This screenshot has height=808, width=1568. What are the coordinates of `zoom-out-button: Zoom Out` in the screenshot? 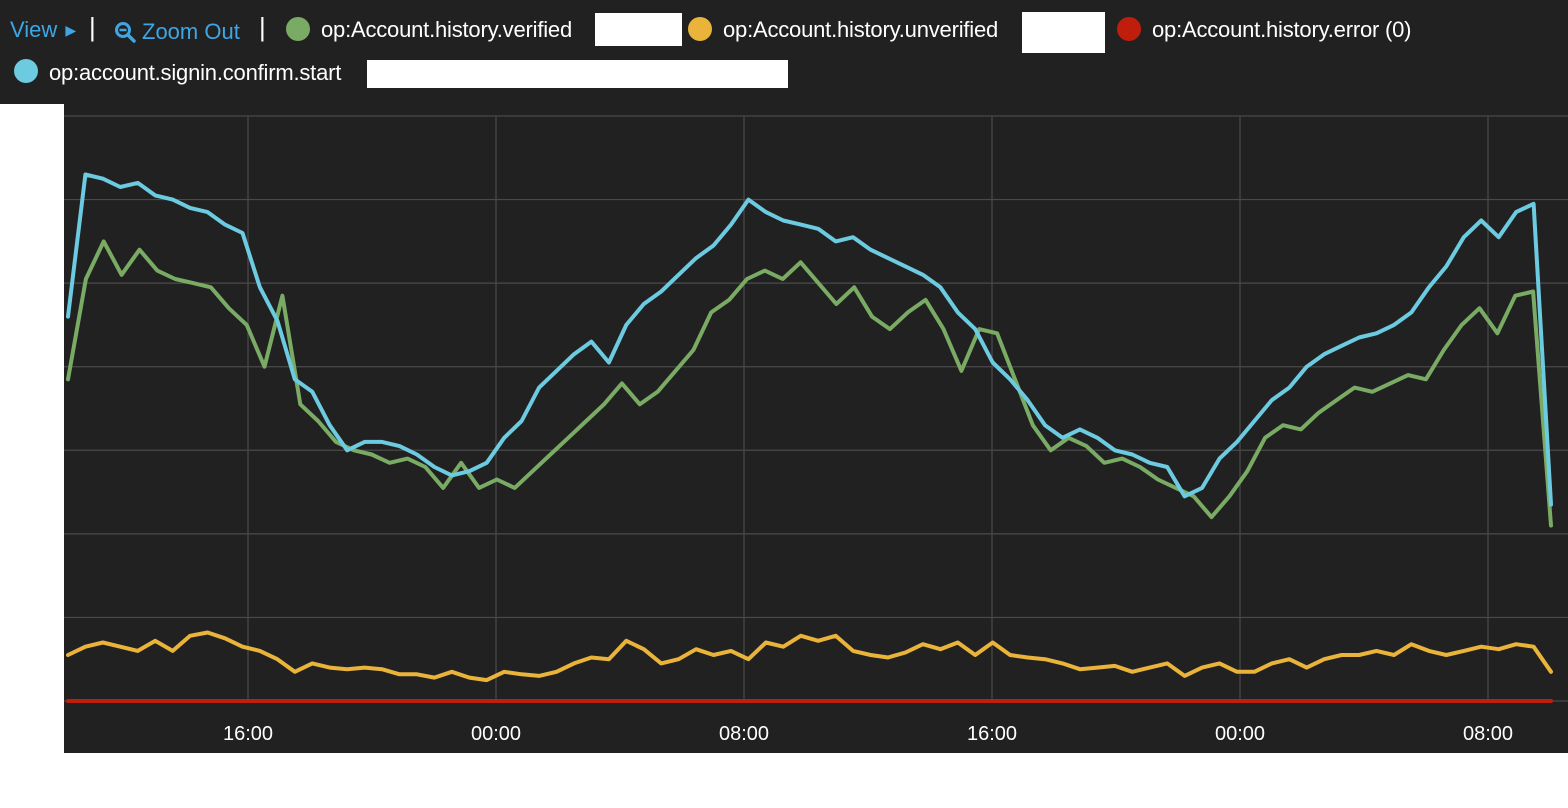 It's located at (177, 31).